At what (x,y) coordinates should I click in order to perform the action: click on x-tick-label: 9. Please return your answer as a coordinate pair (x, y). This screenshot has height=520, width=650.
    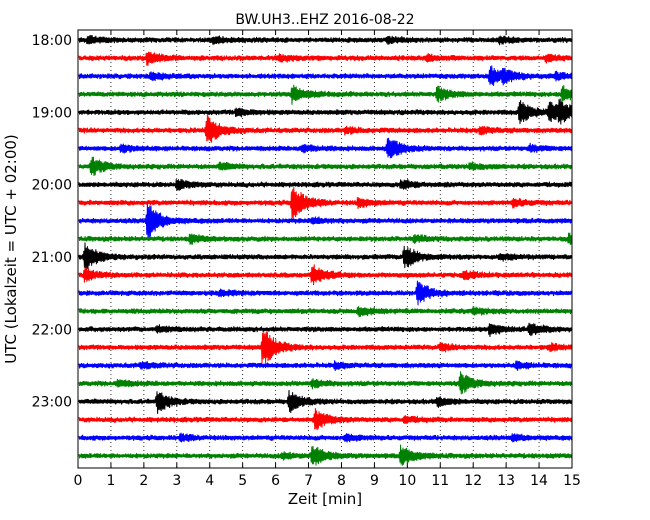
    Looking at the image, I should click on (374, 481).